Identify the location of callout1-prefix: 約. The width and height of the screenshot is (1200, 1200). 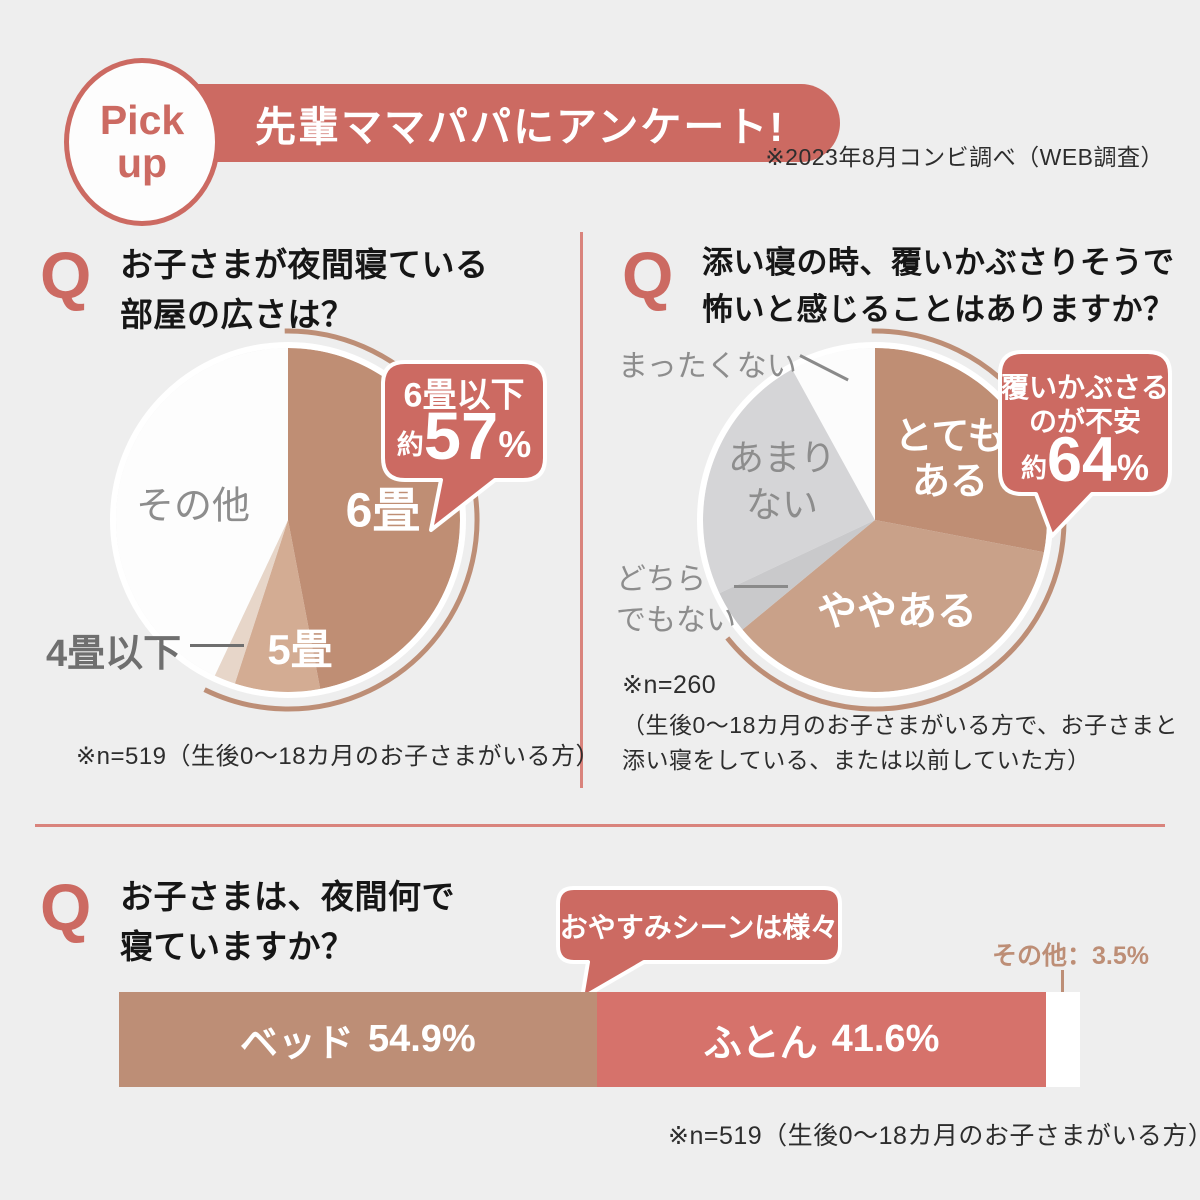
(410, 445).